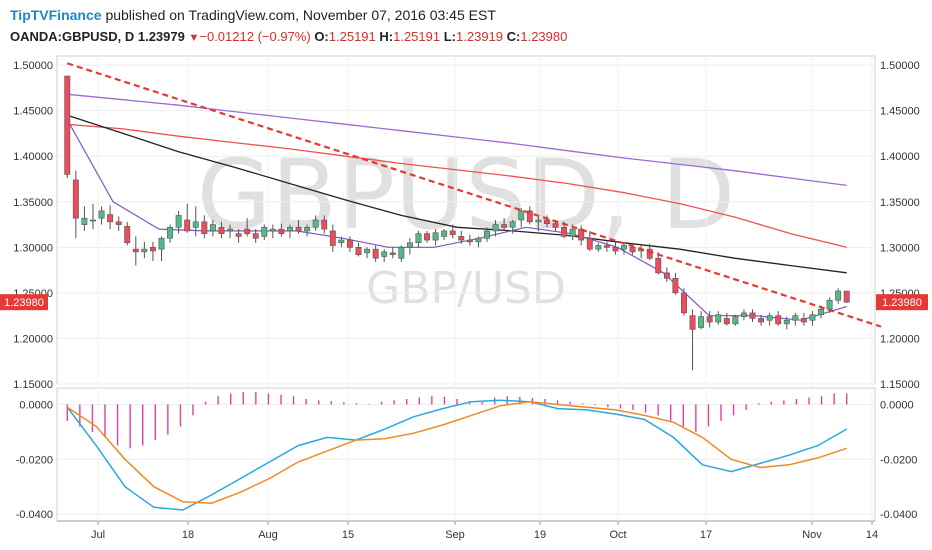 The image size is (932, 550). I want to click on author-link: TipTVFinance, so click(56, 15).